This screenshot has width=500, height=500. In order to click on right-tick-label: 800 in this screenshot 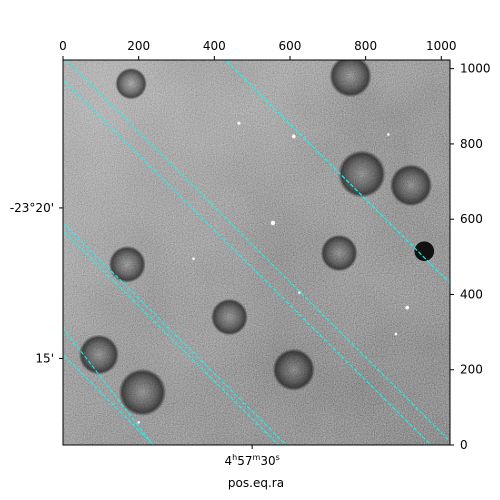, I will do `click(471, 144)`.